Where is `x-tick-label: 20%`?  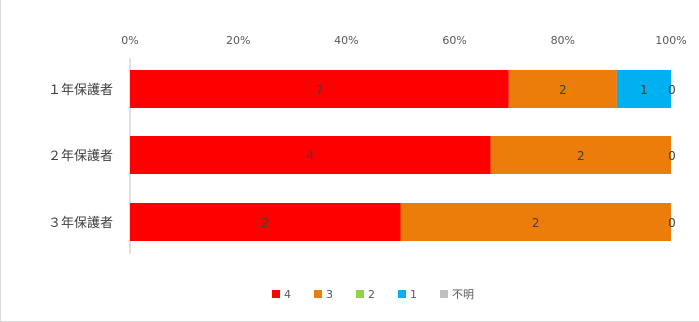 x-tick-label: 20% is located at coordinates (238, 40).